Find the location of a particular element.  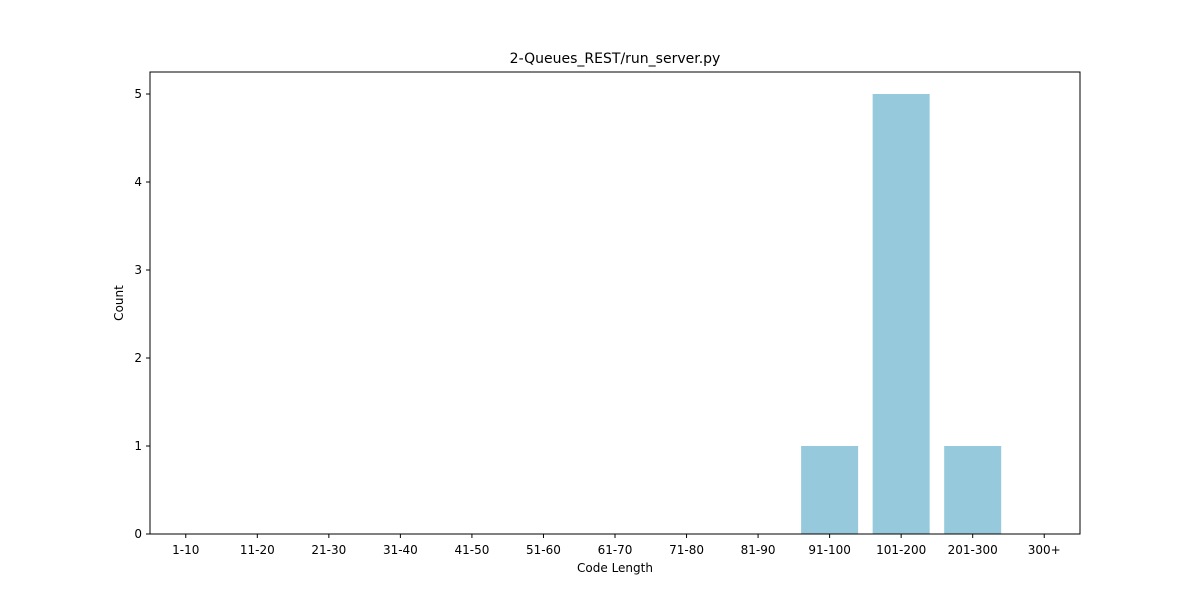

x-tick-label: 101-200 is located at coordinates (901, 550).